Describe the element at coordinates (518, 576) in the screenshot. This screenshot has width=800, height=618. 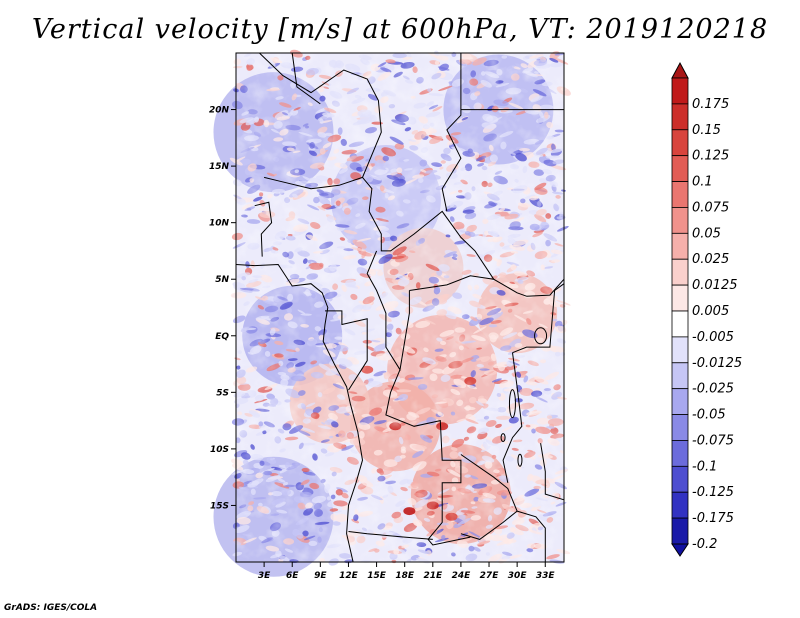
I see `x-tick-label: 30E` at that location.